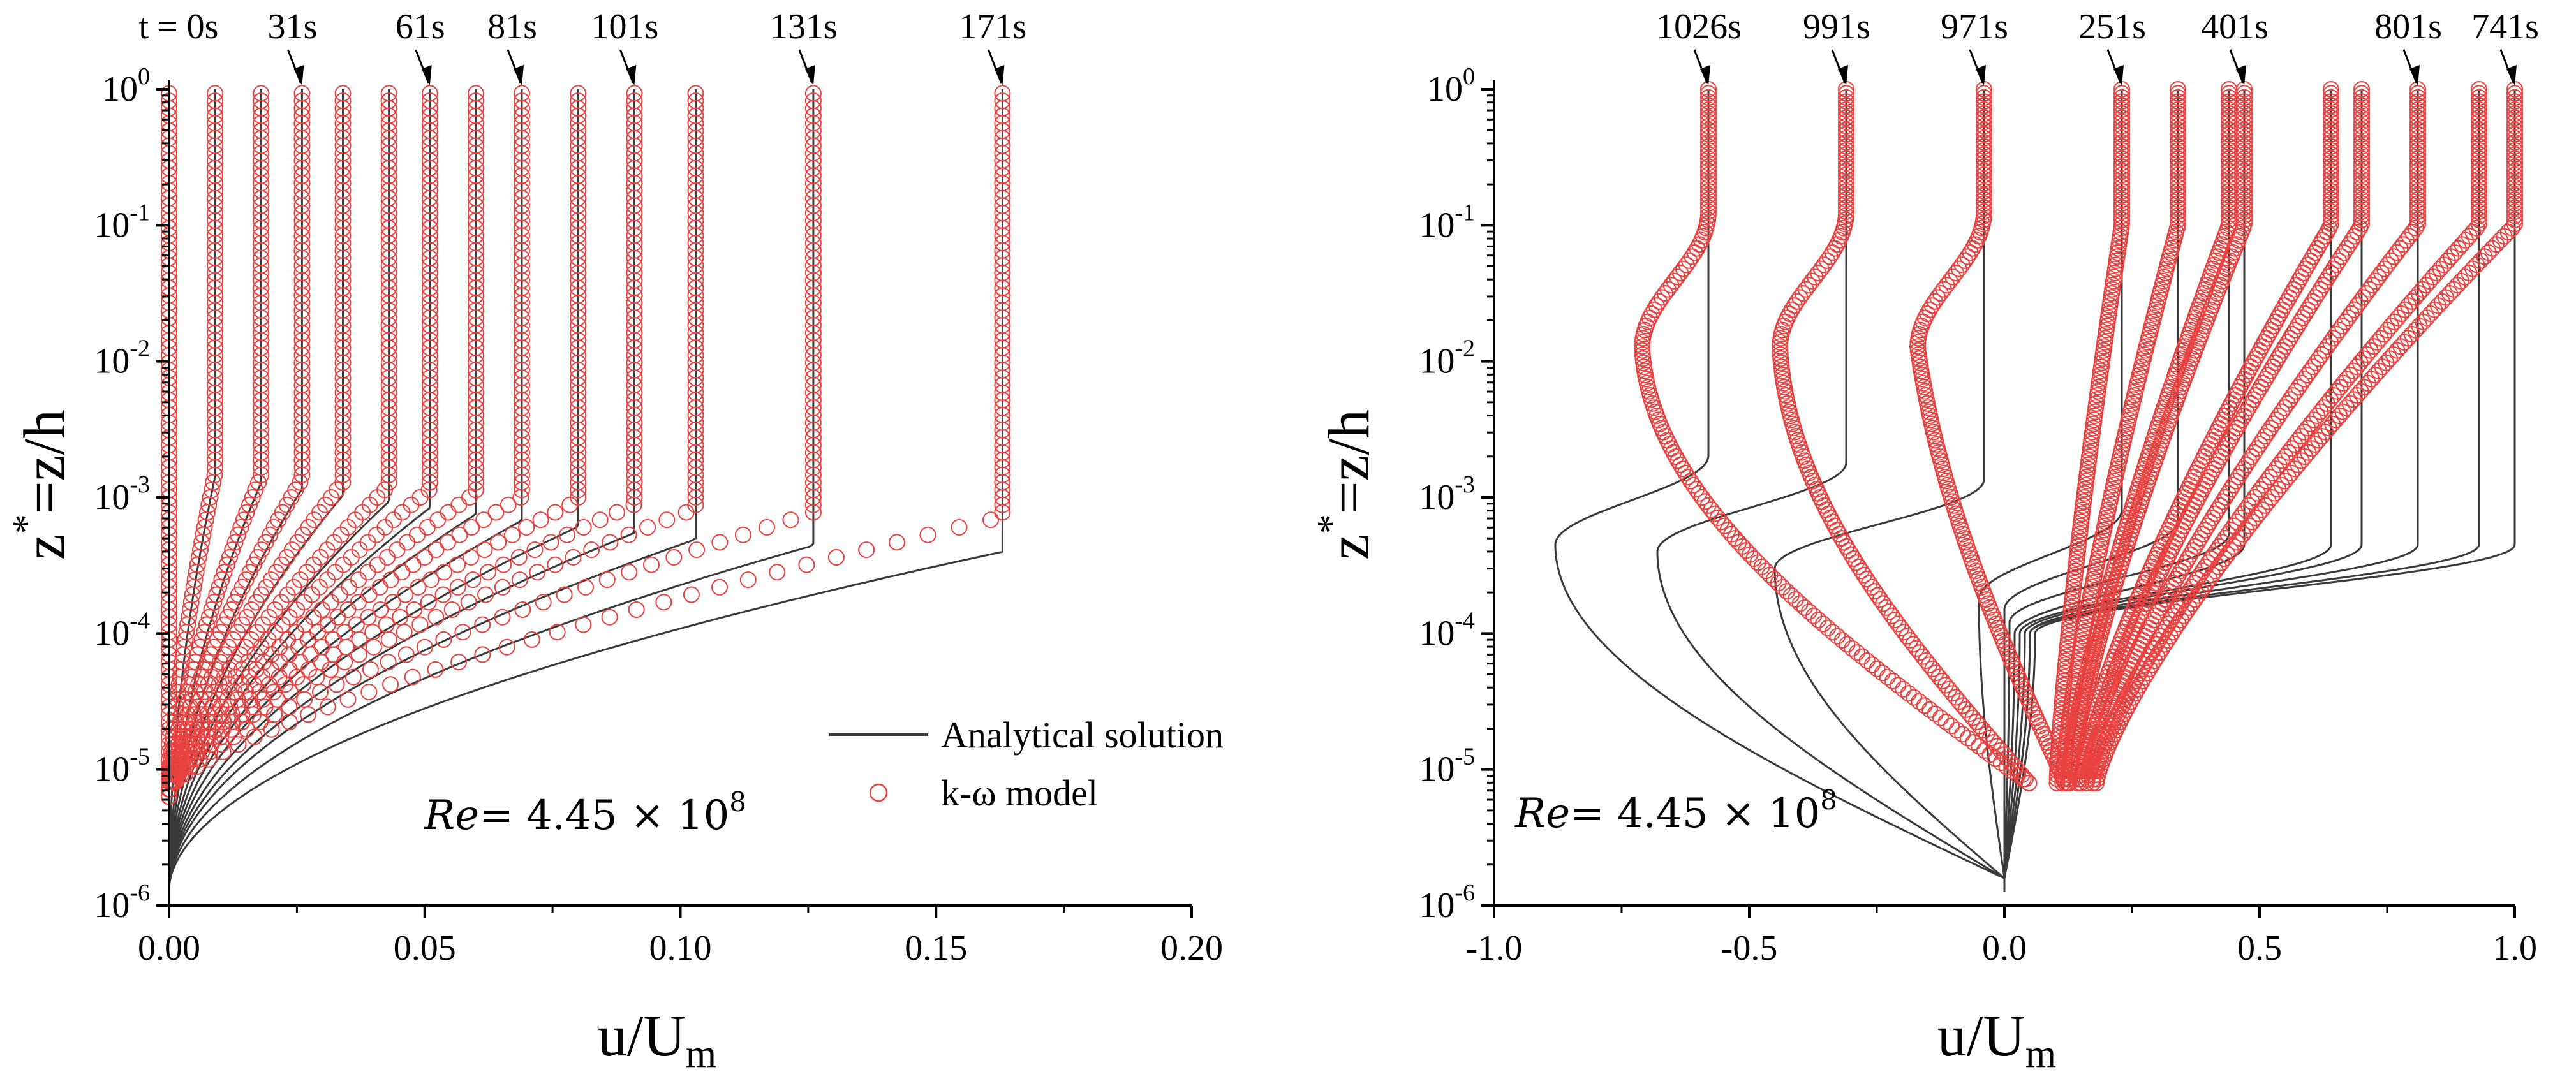 The height and width of the screenshot is (1072, 2576). What do you see at coordinates (122, 494) in the screenshot?
I see `left-y-tick-label: 10⁻³` at bounding box center [122, 494].